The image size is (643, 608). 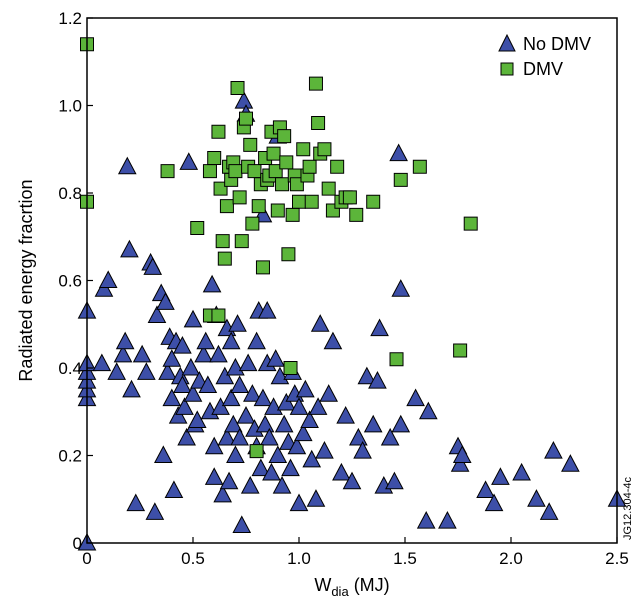 What do you see at coordinates (26, 280) in the screenshot?
I see `y-axis-title: Radiated energy fracrtion` at bounding box center [26, 280].